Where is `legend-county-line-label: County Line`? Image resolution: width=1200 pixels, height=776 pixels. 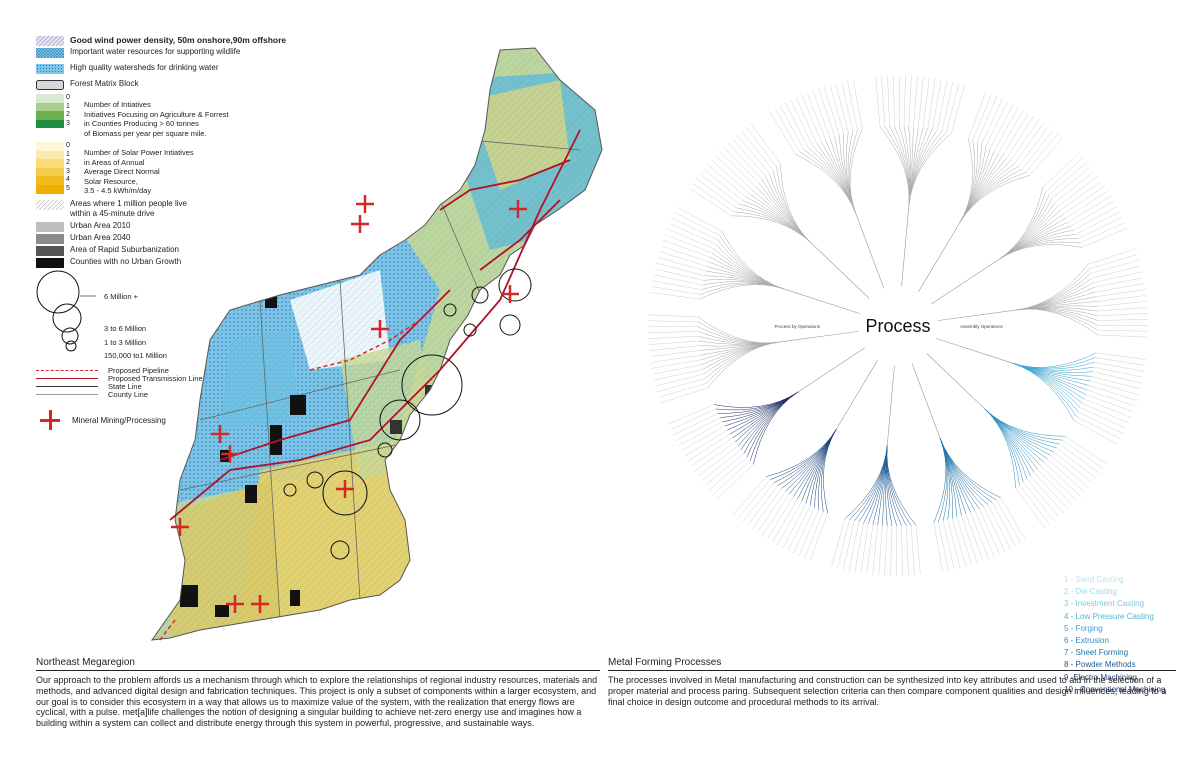 legend-county-line-label: County Line is located at coordinates (128, 394).